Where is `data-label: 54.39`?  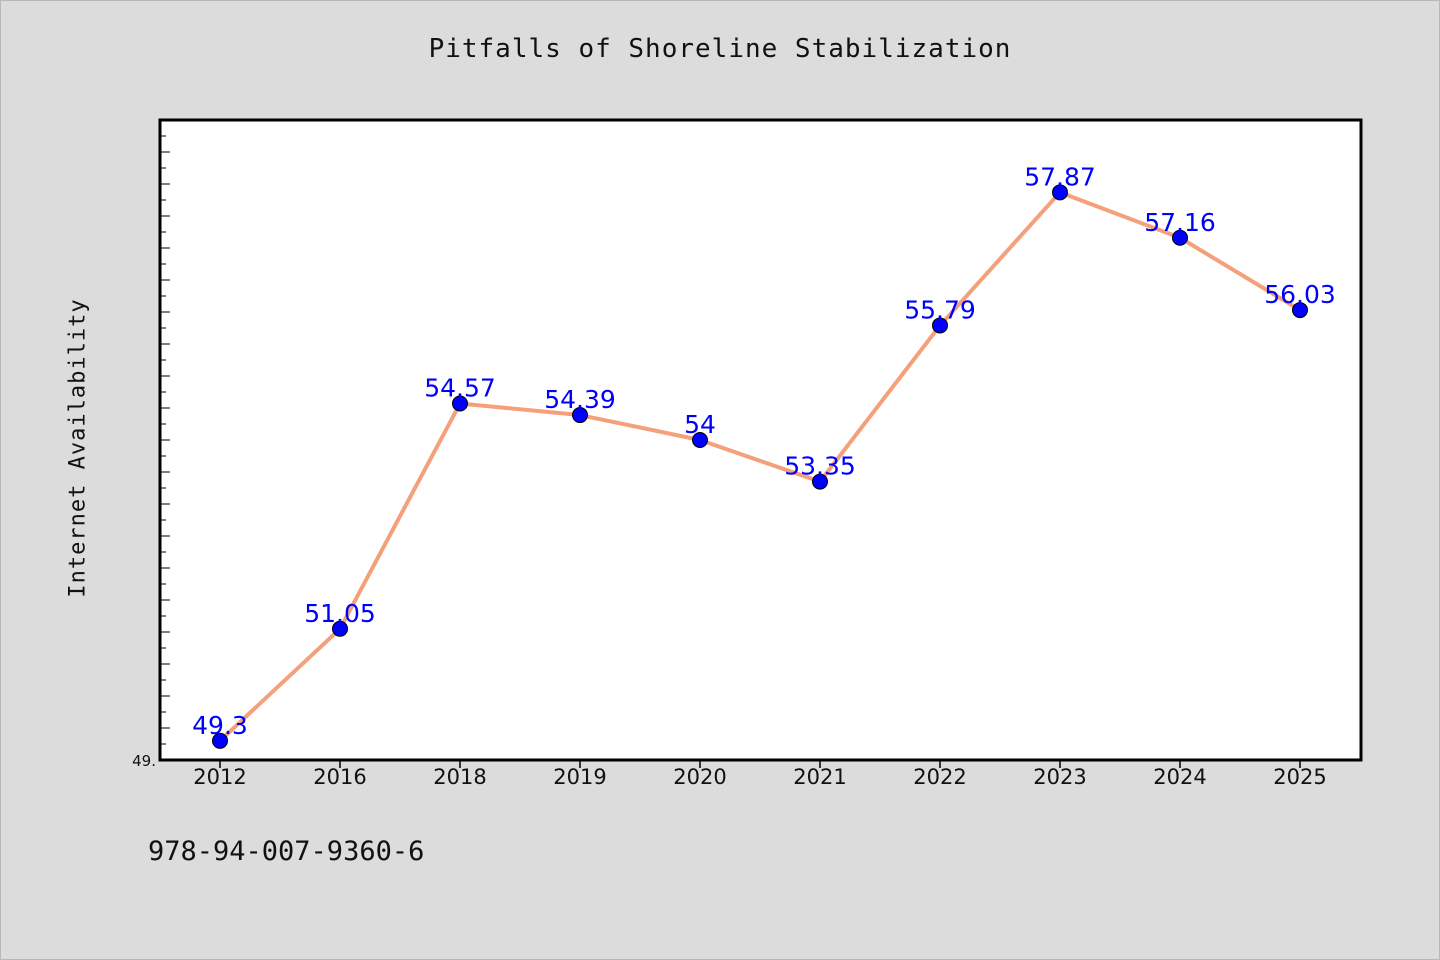 data-label: 54.39 is located at coordinates (580, 399).